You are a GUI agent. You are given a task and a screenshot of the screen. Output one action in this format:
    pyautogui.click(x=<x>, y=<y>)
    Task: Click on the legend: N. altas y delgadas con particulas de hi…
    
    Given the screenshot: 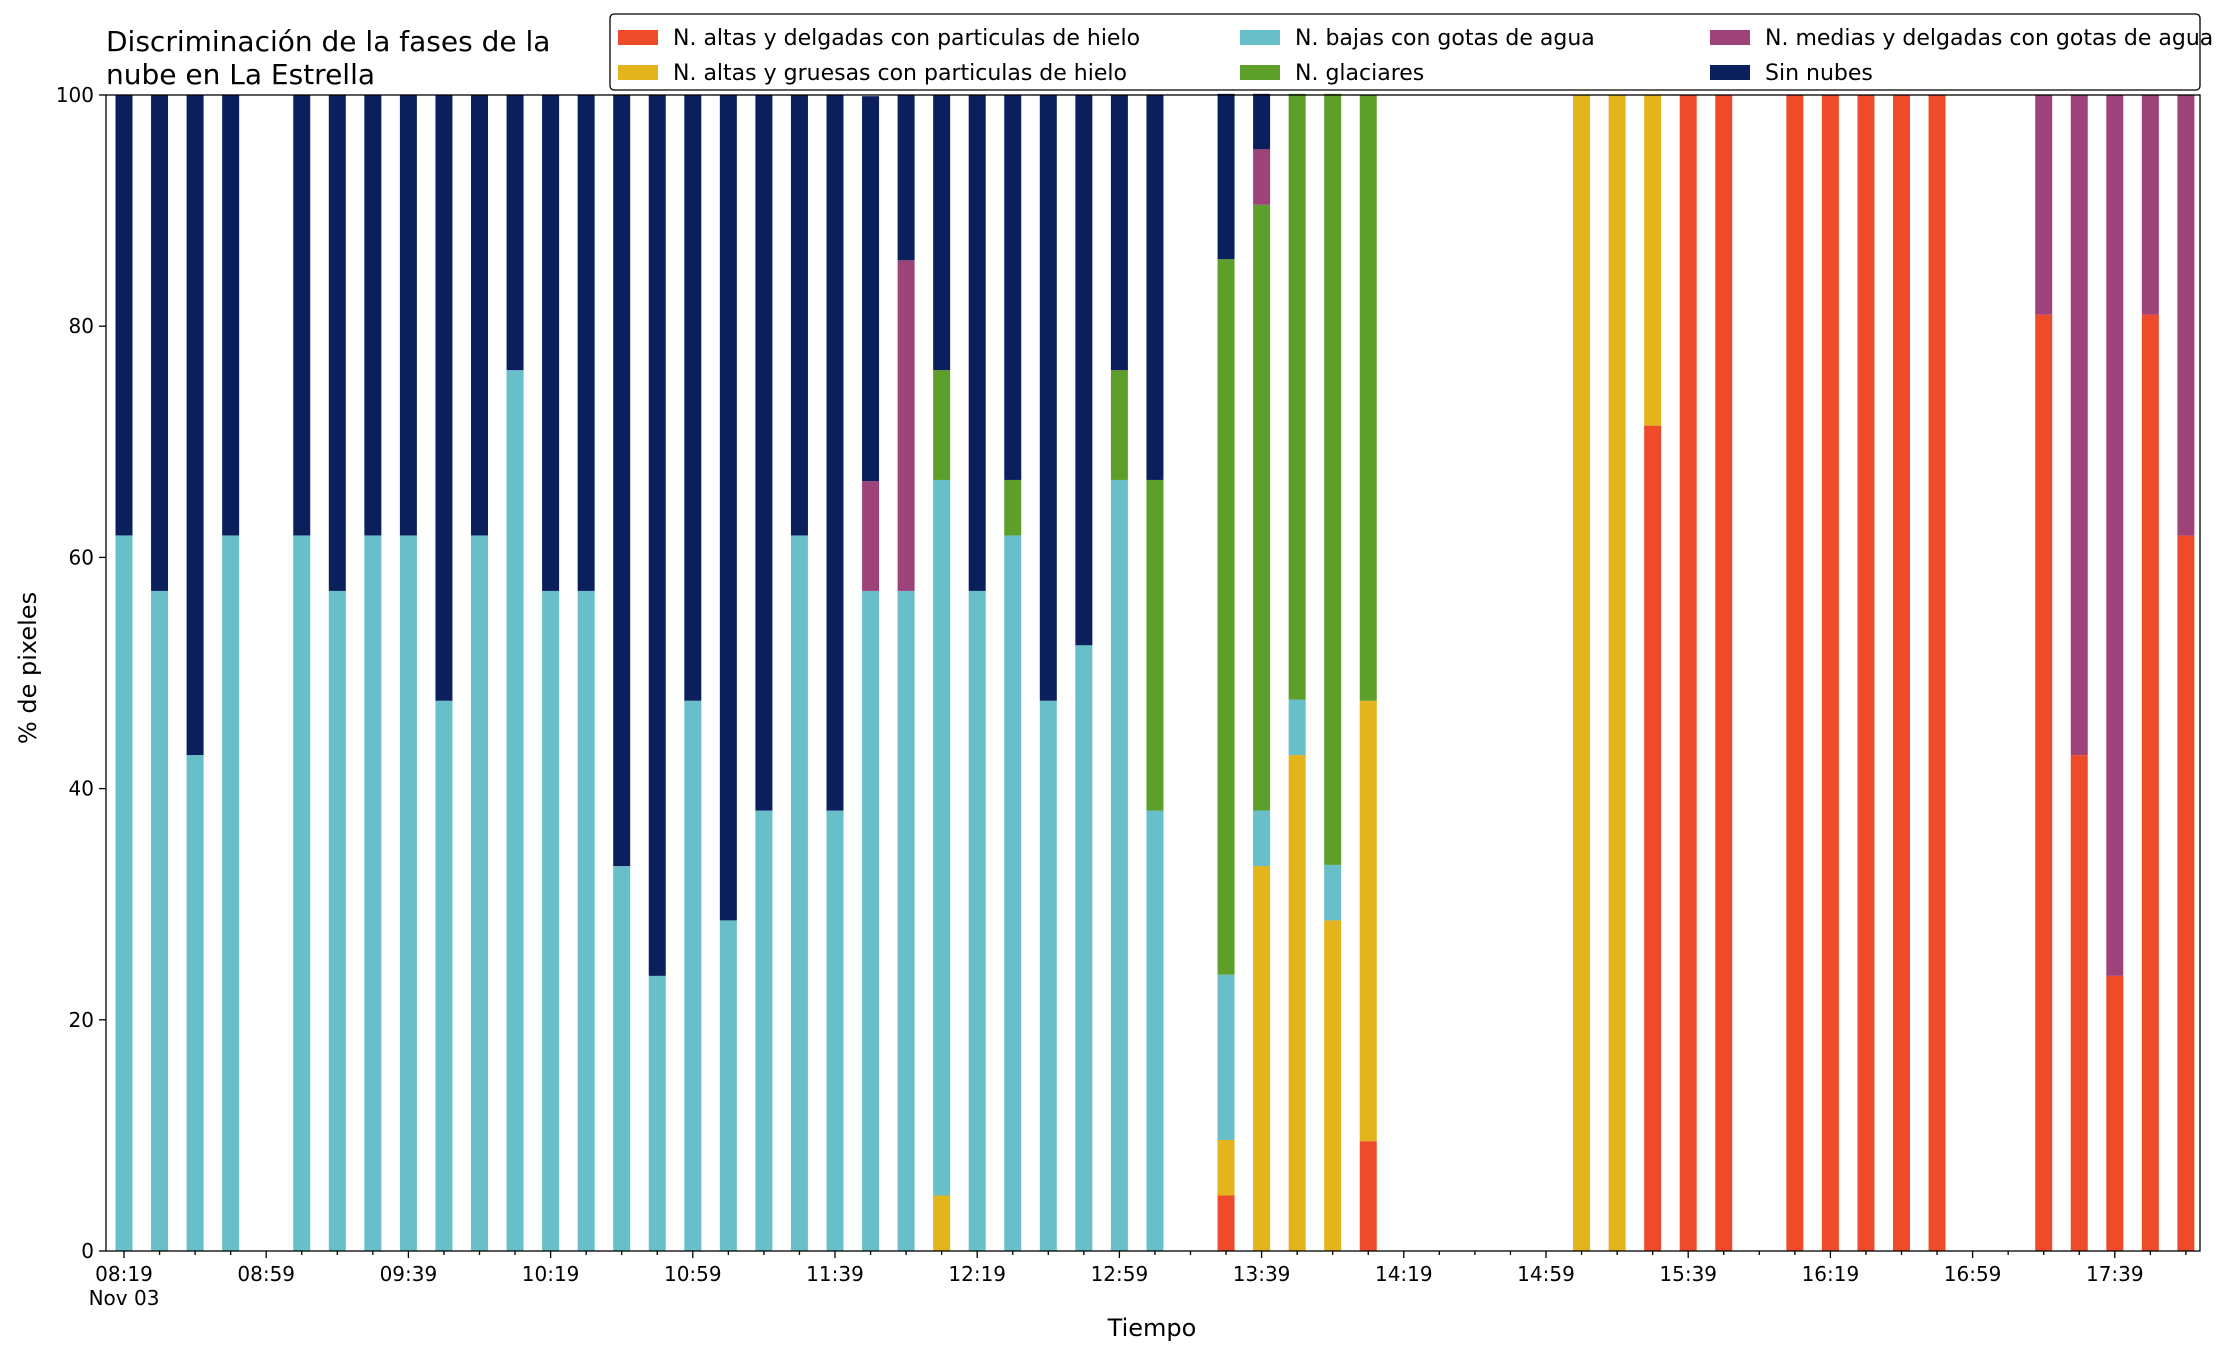 What is the action you would take?
    pyautogui.click(x=1411, y=52)
    